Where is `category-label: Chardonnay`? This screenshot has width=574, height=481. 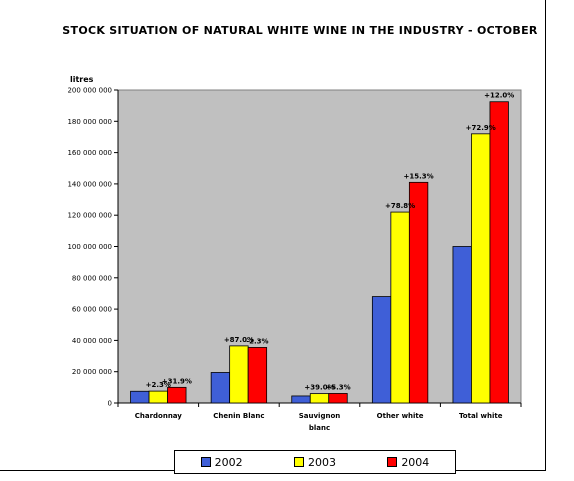
category-label: Chardonnay is located at coordinates (159, 416).